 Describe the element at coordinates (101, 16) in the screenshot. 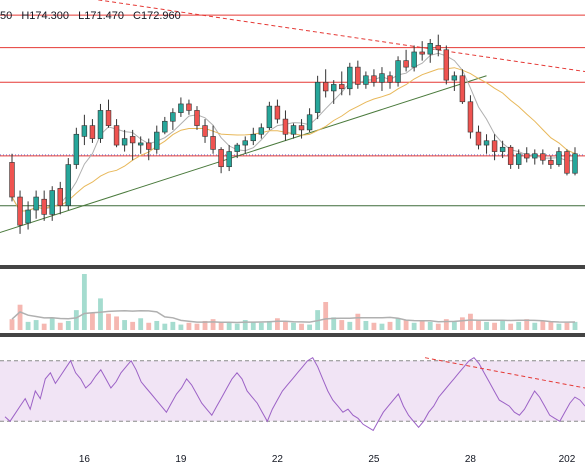

I see `ohlc-low: L171.470` at that location.